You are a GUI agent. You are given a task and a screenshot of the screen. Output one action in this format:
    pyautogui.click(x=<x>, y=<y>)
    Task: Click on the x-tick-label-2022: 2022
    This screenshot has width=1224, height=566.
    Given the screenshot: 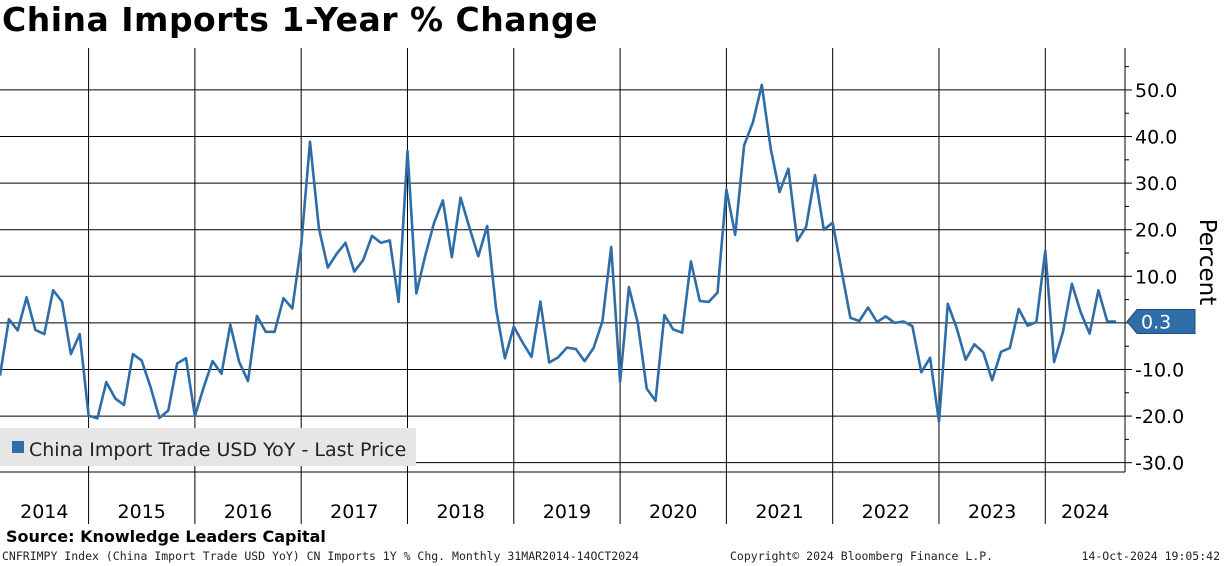 What is the action you would take?
    pyautogui.click(x=886, y=512)
    